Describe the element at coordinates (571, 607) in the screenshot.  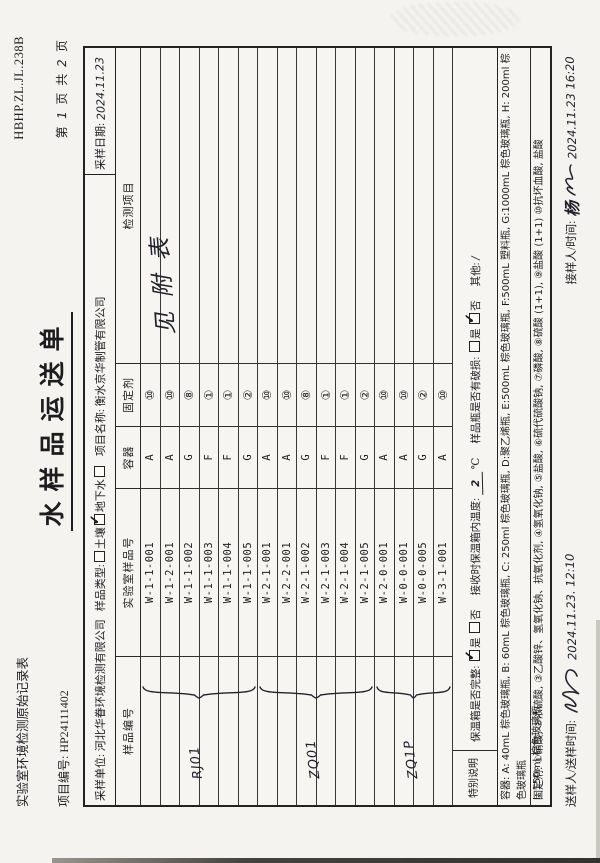
I see `sender-datetime: 2024.11.23. 12:10` at that location.